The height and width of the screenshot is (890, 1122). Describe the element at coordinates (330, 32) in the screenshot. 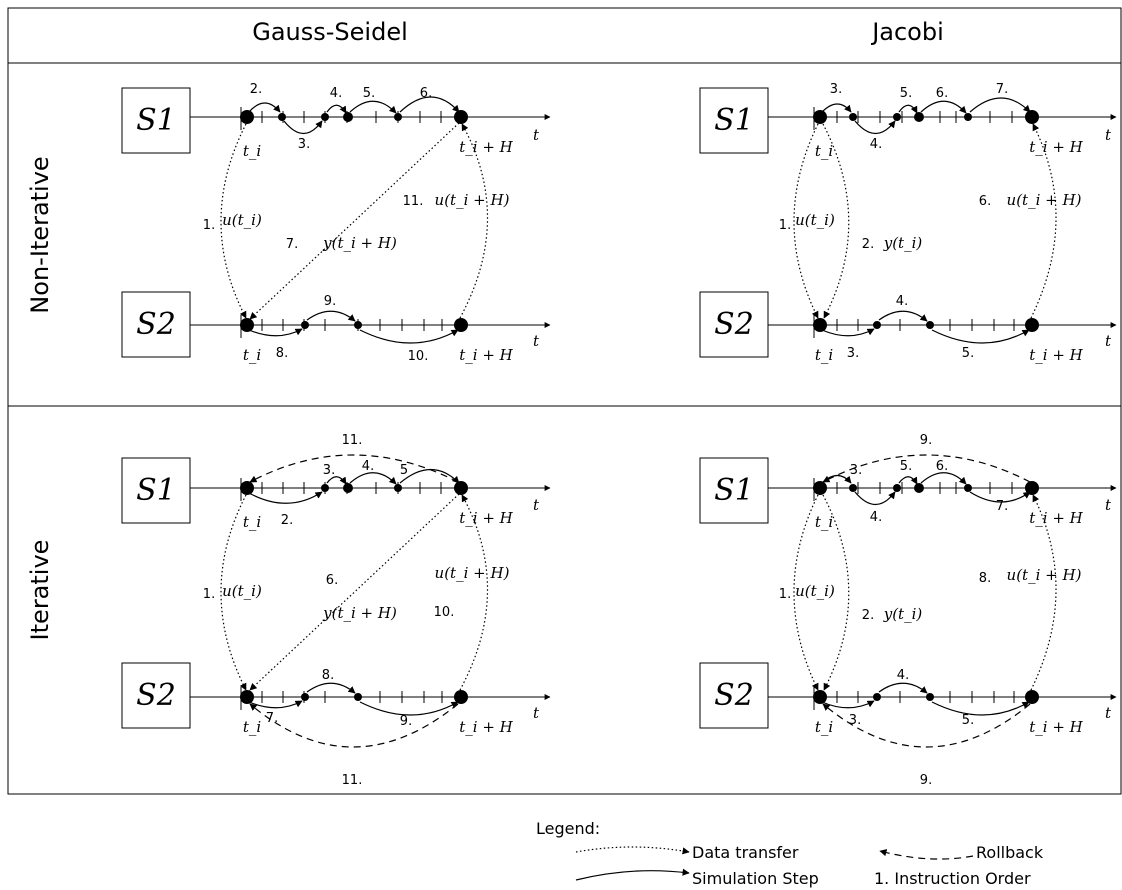

I see `column-header-gauss-seidel: Gauss-Seidel` at that location.